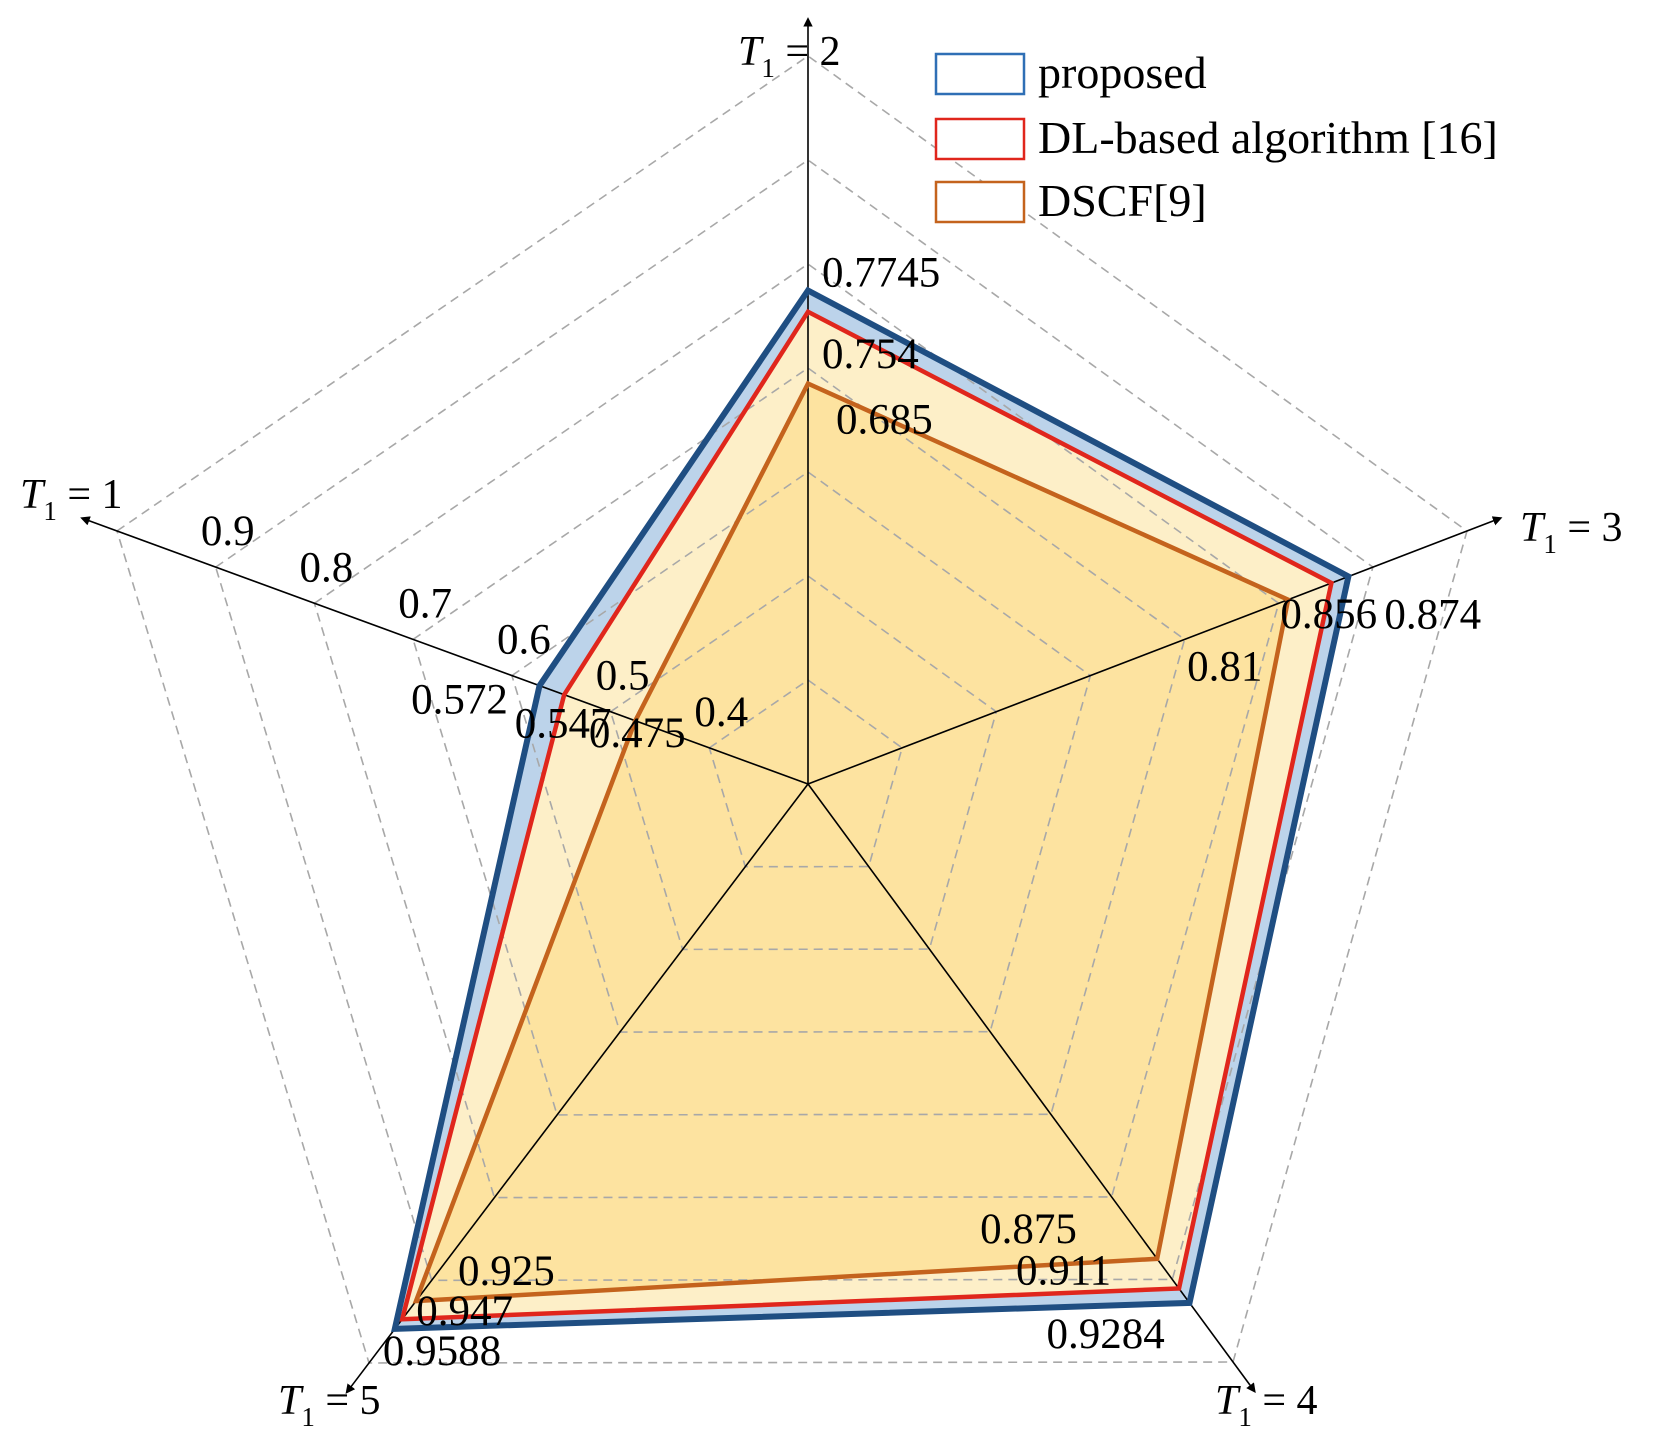 This screenshot has height=1446, width=1653. What do you see at coordinates (71, 499) in the screenshot?
I see `axis-label-t1-1: T1 = 1` at bounding box center [71, 499].